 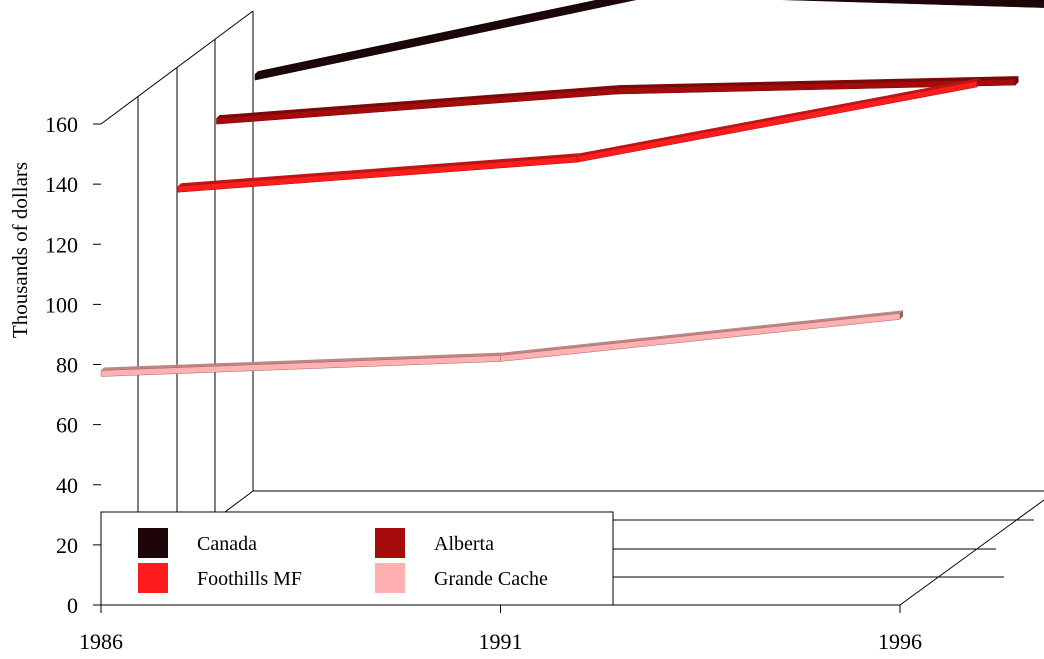 What do you see at coordinates (61, 304) in the screenshot?
I see `y-tick-label: 100` at bounding box center [61, 304].